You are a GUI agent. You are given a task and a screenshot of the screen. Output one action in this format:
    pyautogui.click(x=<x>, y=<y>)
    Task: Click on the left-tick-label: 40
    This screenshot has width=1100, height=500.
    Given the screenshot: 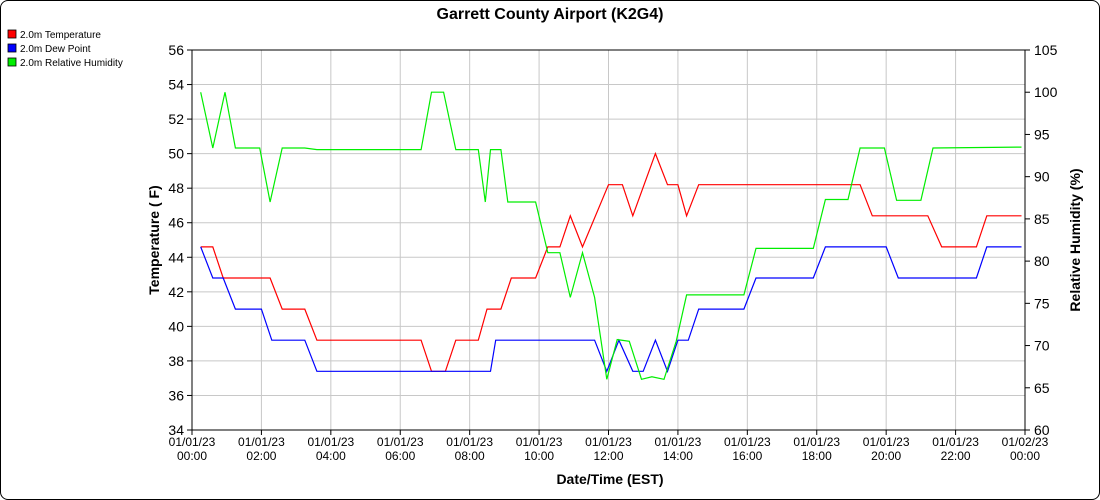 What is the action you would take?
    pyautogui.click(x=176, y=326)
    